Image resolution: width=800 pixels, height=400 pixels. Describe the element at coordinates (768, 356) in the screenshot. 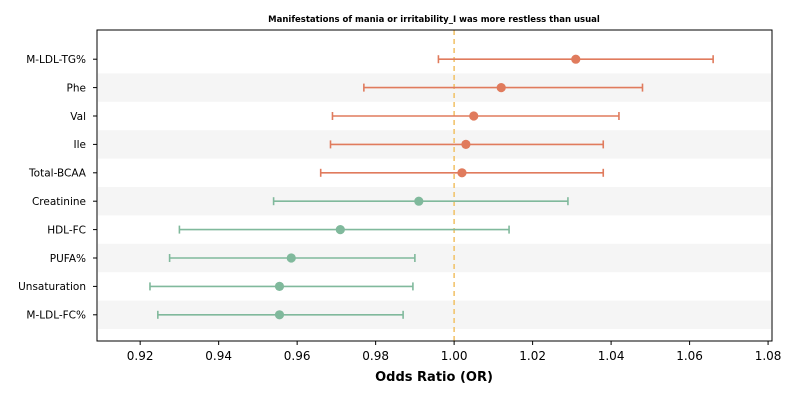

I see `x-tick-label: 1.08` at that location.